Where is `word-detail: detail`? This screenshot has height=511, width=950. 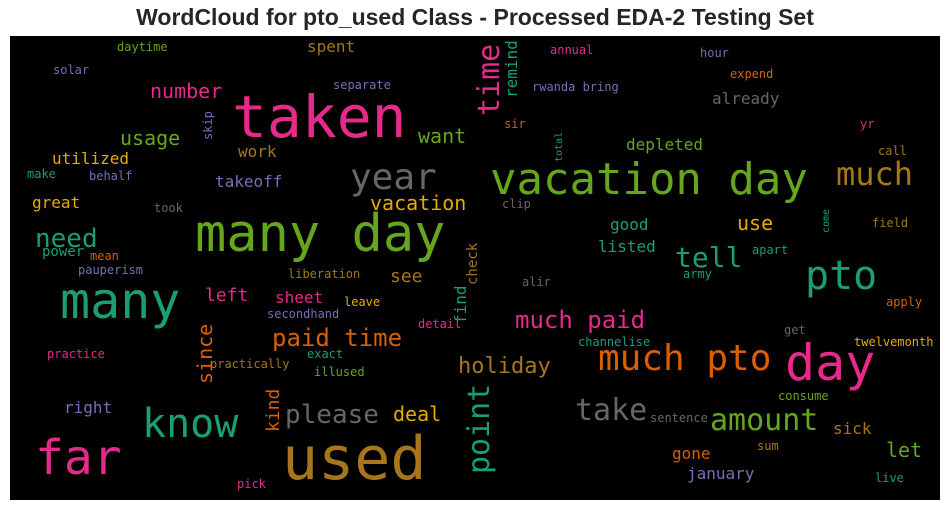 word-detail: detail is located at coordinates (440, 324).